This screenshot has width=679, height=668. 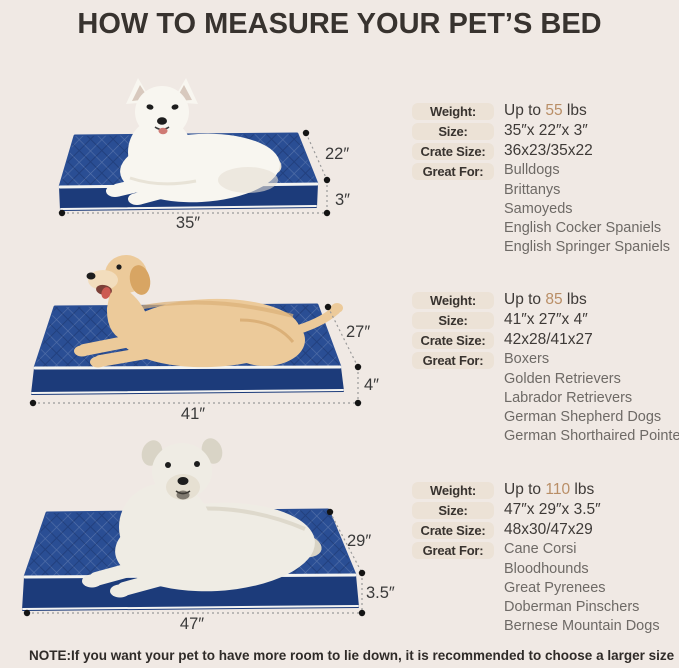 What do you see at coordinates (188, 223) in the screenshot?
I see `width-dim-label: 35″` at bounding box center [188, 223].